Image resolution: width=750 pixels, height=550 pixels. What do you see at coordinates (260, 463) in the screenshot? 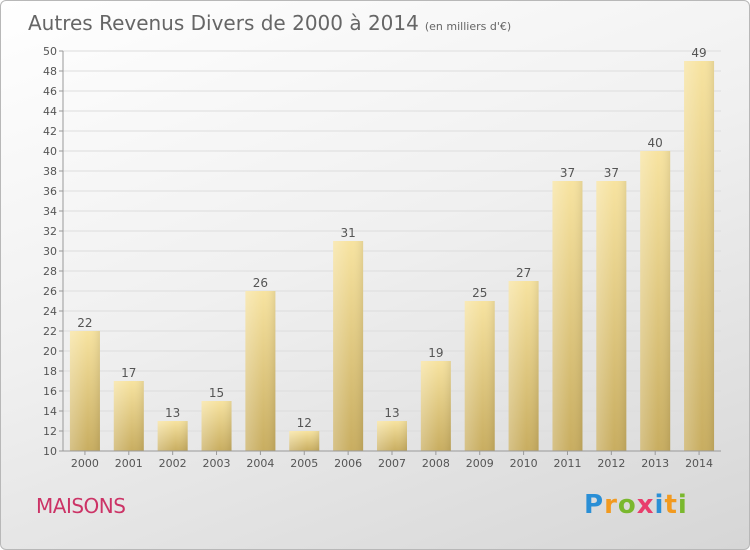
I see `x-tick-label: 2004` at bounding box center [260, 463].